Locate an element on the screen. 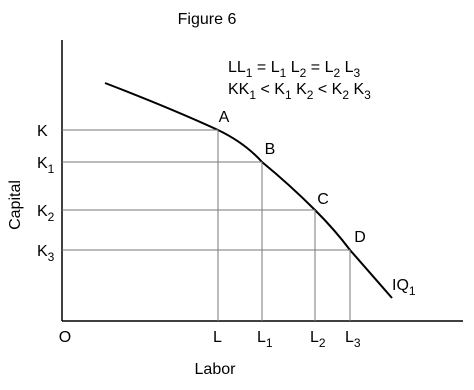 The width and height of the screenshot is (474, 390). text: KK is located at coordinates (239, 89).